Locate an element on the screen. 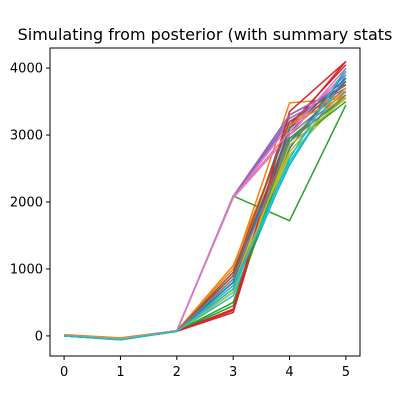  y-tick-label: 1000 is located at coordinates (26, 269).